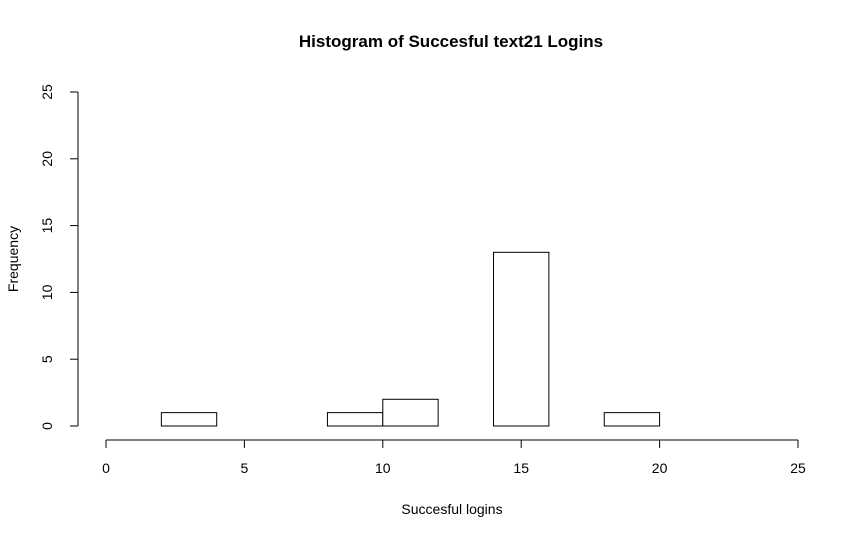 The height and width of the screenshot is (538, 867). What do you see at coordinates (13, 259) in the screenshot?
I see `y-axis-label: Frequency` at bounding box center [13, 259].